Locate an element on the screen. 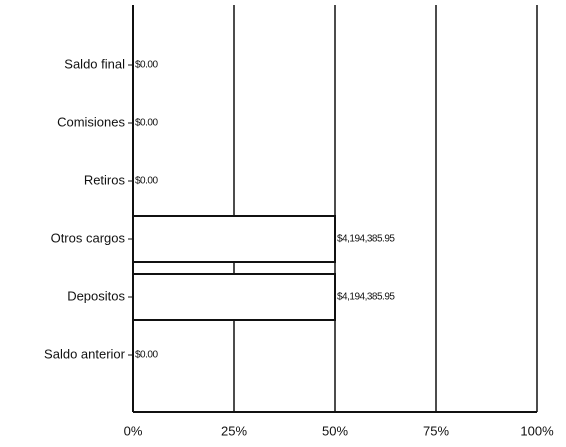 The image size is (566, 447). y-tick-label: Retiros is located at coordinates (105, 179).